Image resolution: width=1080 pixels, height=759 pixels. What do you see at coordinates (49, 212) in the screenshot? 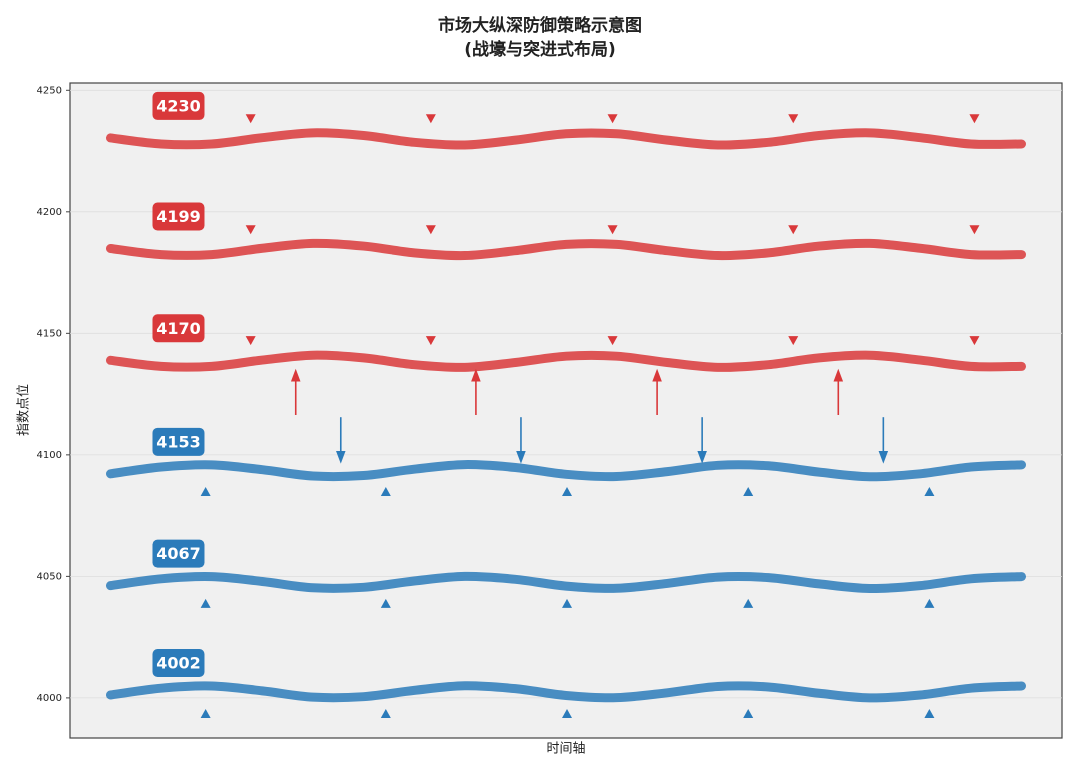
I see `y-tick-label: 4200` at bounding box center [49, 212].